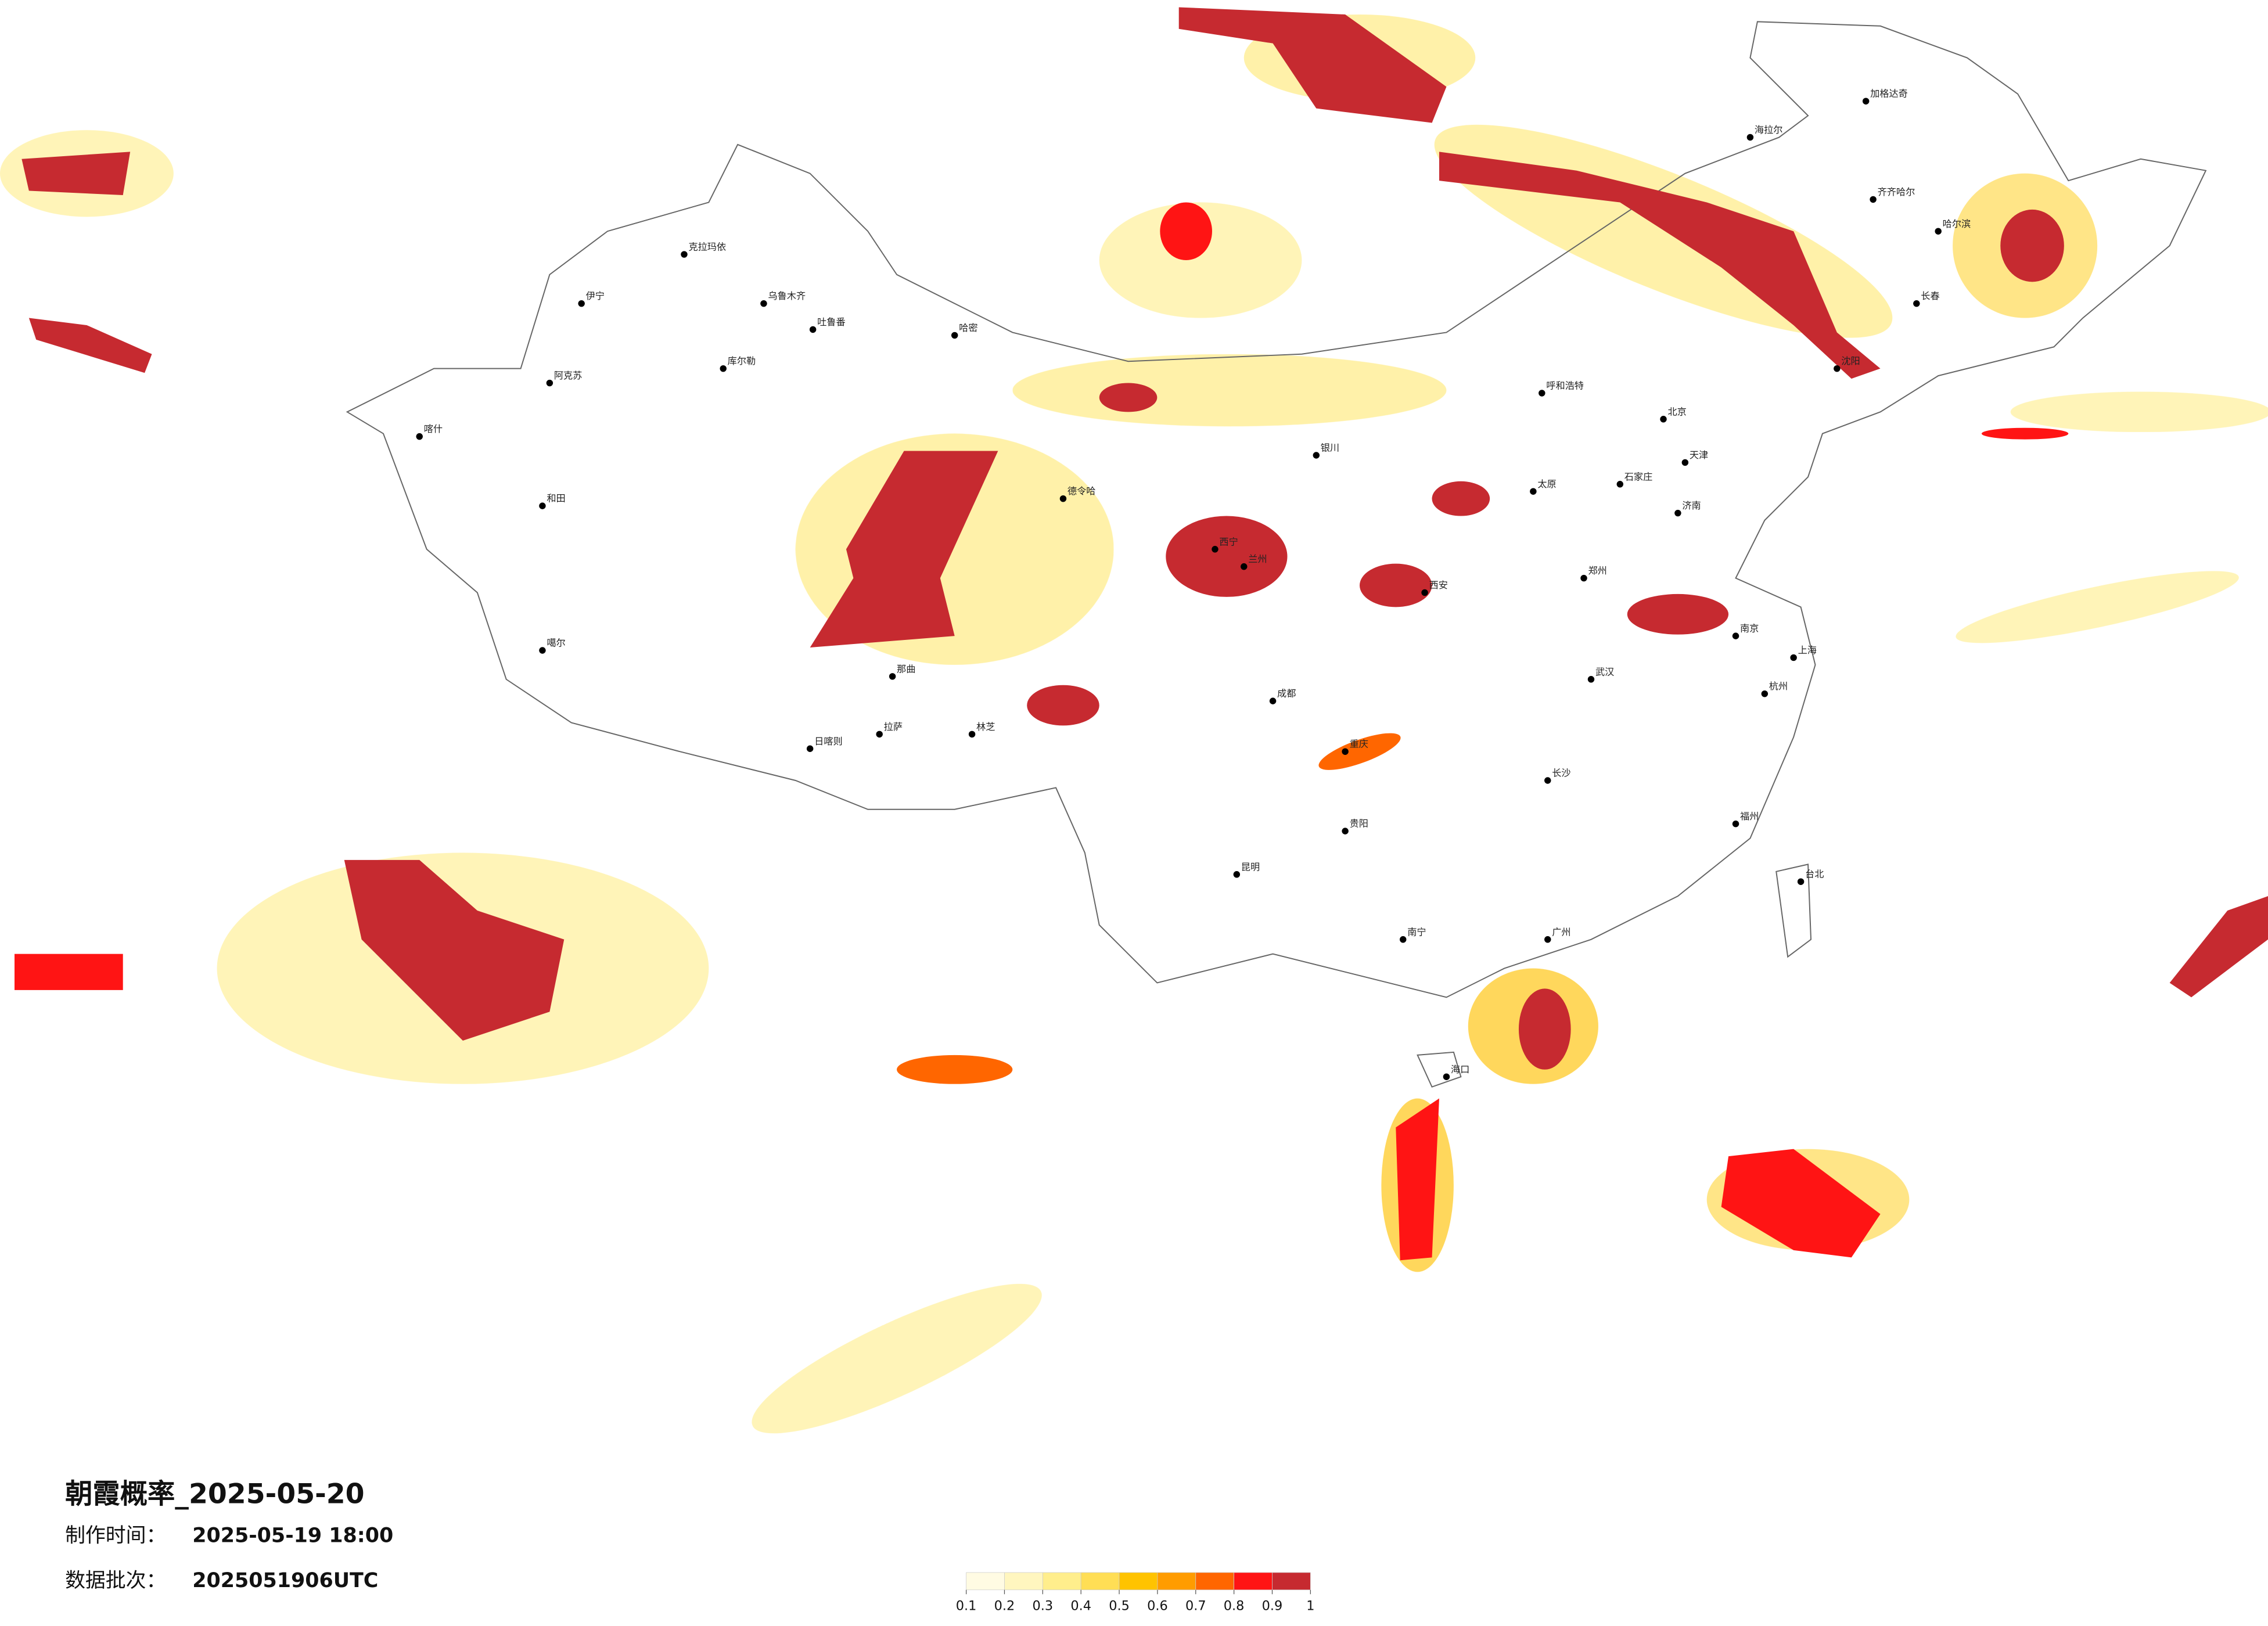 The image size is (2268, 1626). I want to click on city-label: 日喀则, so click(828, 742).